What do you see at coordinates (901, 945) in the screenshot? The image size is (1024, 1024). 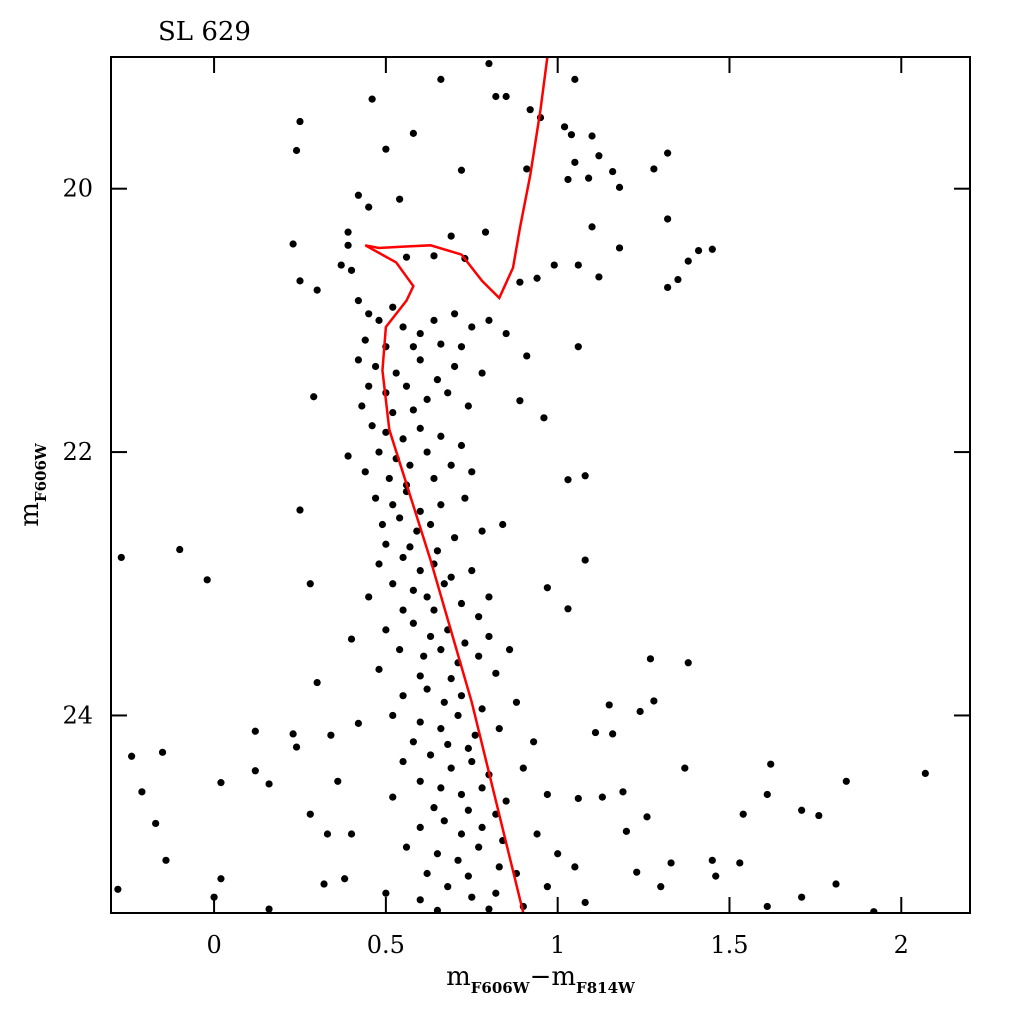 I see `x-tick-label: 2` at bounding box center [901, 945].